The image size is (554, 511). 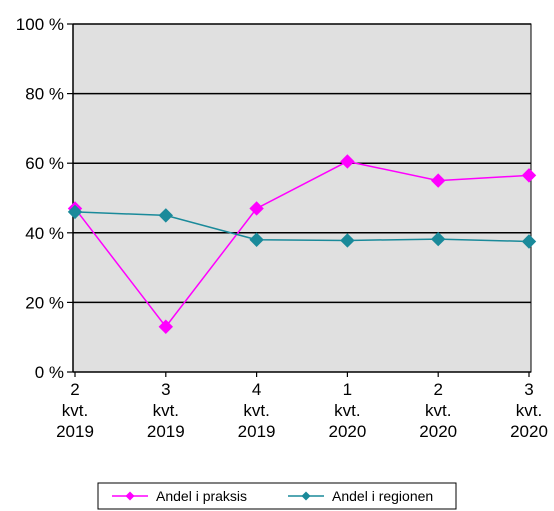 What do you see at coordinates (44, 302) in the screenshot?
I see `y-tick-label: 20 %` at bounding box center [44, 302].